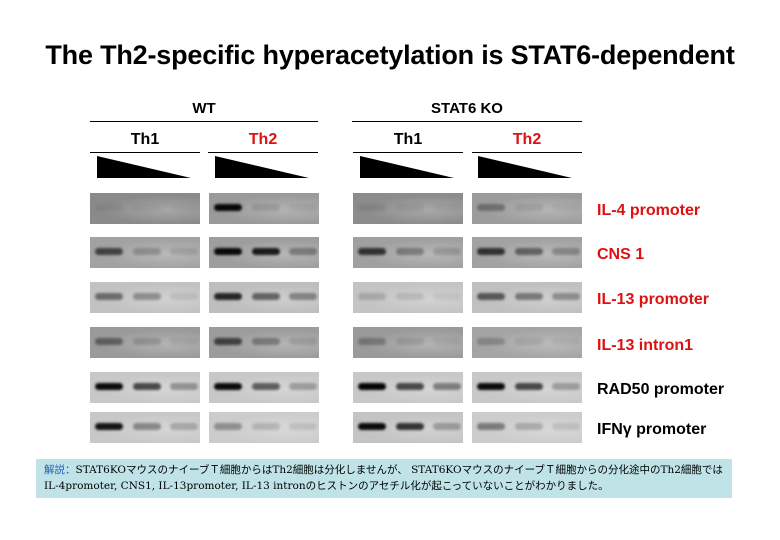 The width and height of the screenshot is (780, 540). Describe the element at coordinates (653, 299) in the screenshot. I see `row-label-il13-promoter: IL-13 promoter` at that location.